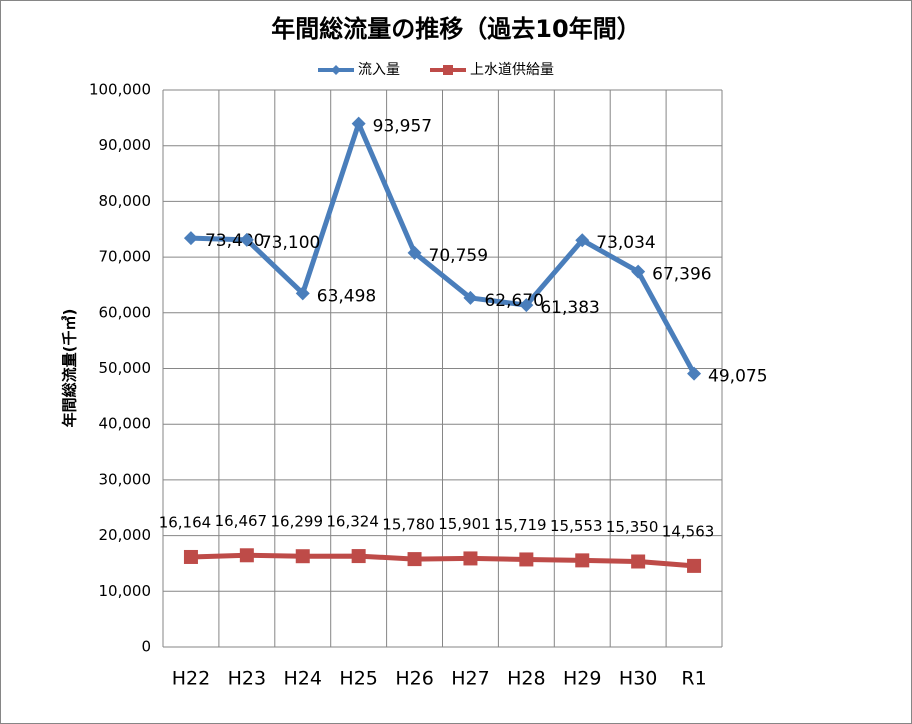 The width and height of the screenshot is (912, 724). I want to click on legend-label: 流入量, so click(379, 70).